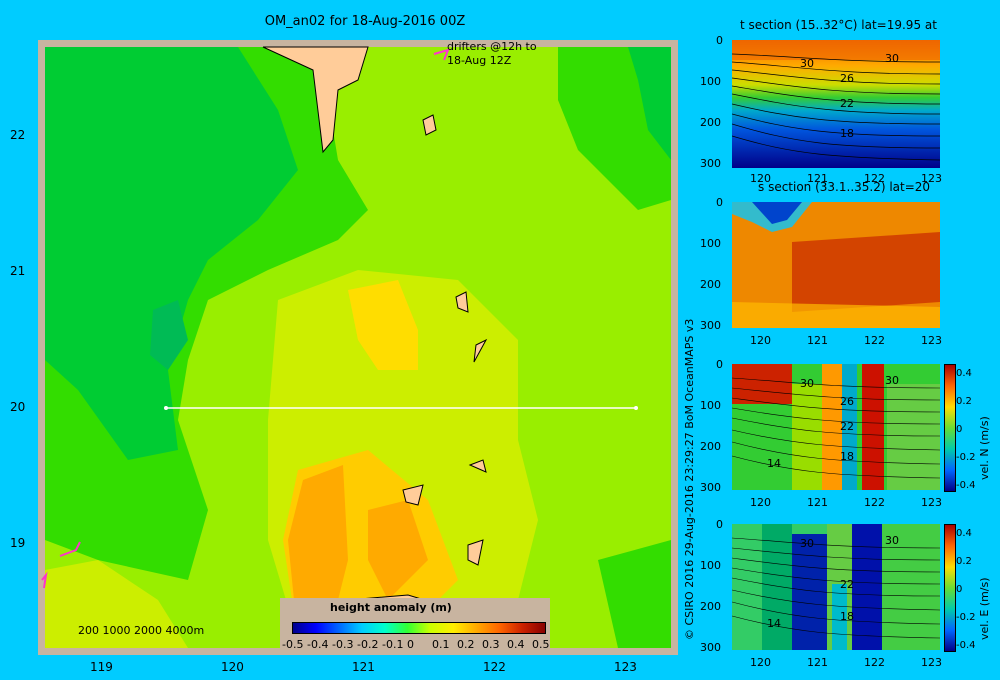  What do you see at coordinates (950, 428) in the screenshot?
I see `vel-n-colorbar` at bounding box center [950, 428].